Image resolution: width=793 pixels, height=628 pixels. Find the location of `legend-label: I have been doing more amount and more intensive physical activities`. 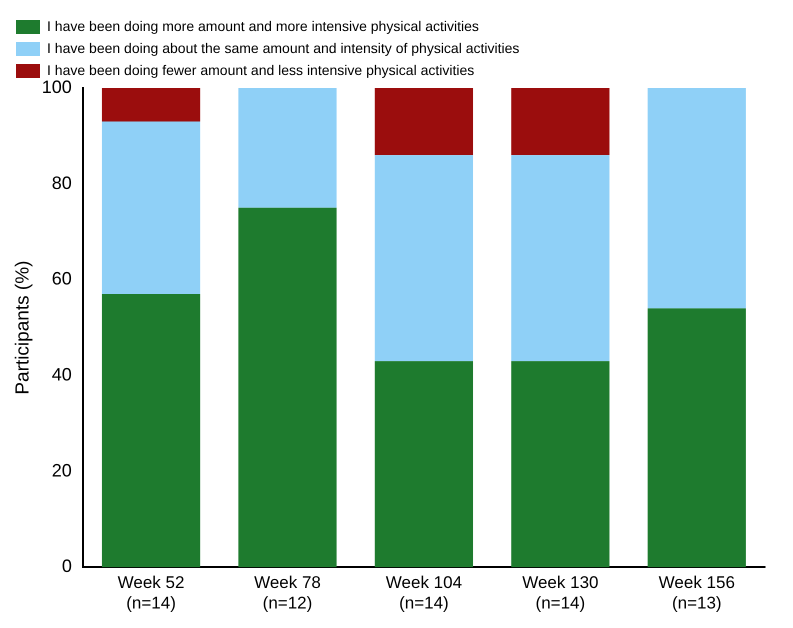

legend-label: I have been doing more amount and more intensive physical activities is located at coordinates (263, 26).